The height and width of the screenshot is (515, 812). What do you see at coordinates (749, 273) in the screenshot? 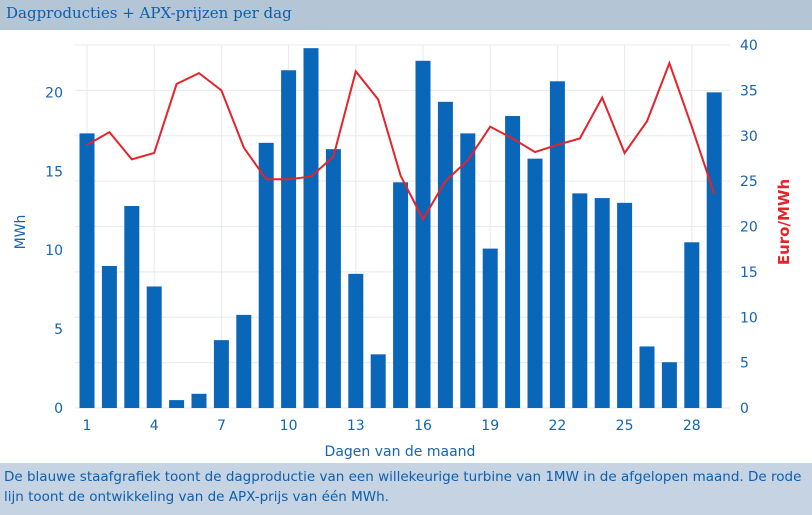
I see `right-tick-label: 15` at bounding box center [749, 273].